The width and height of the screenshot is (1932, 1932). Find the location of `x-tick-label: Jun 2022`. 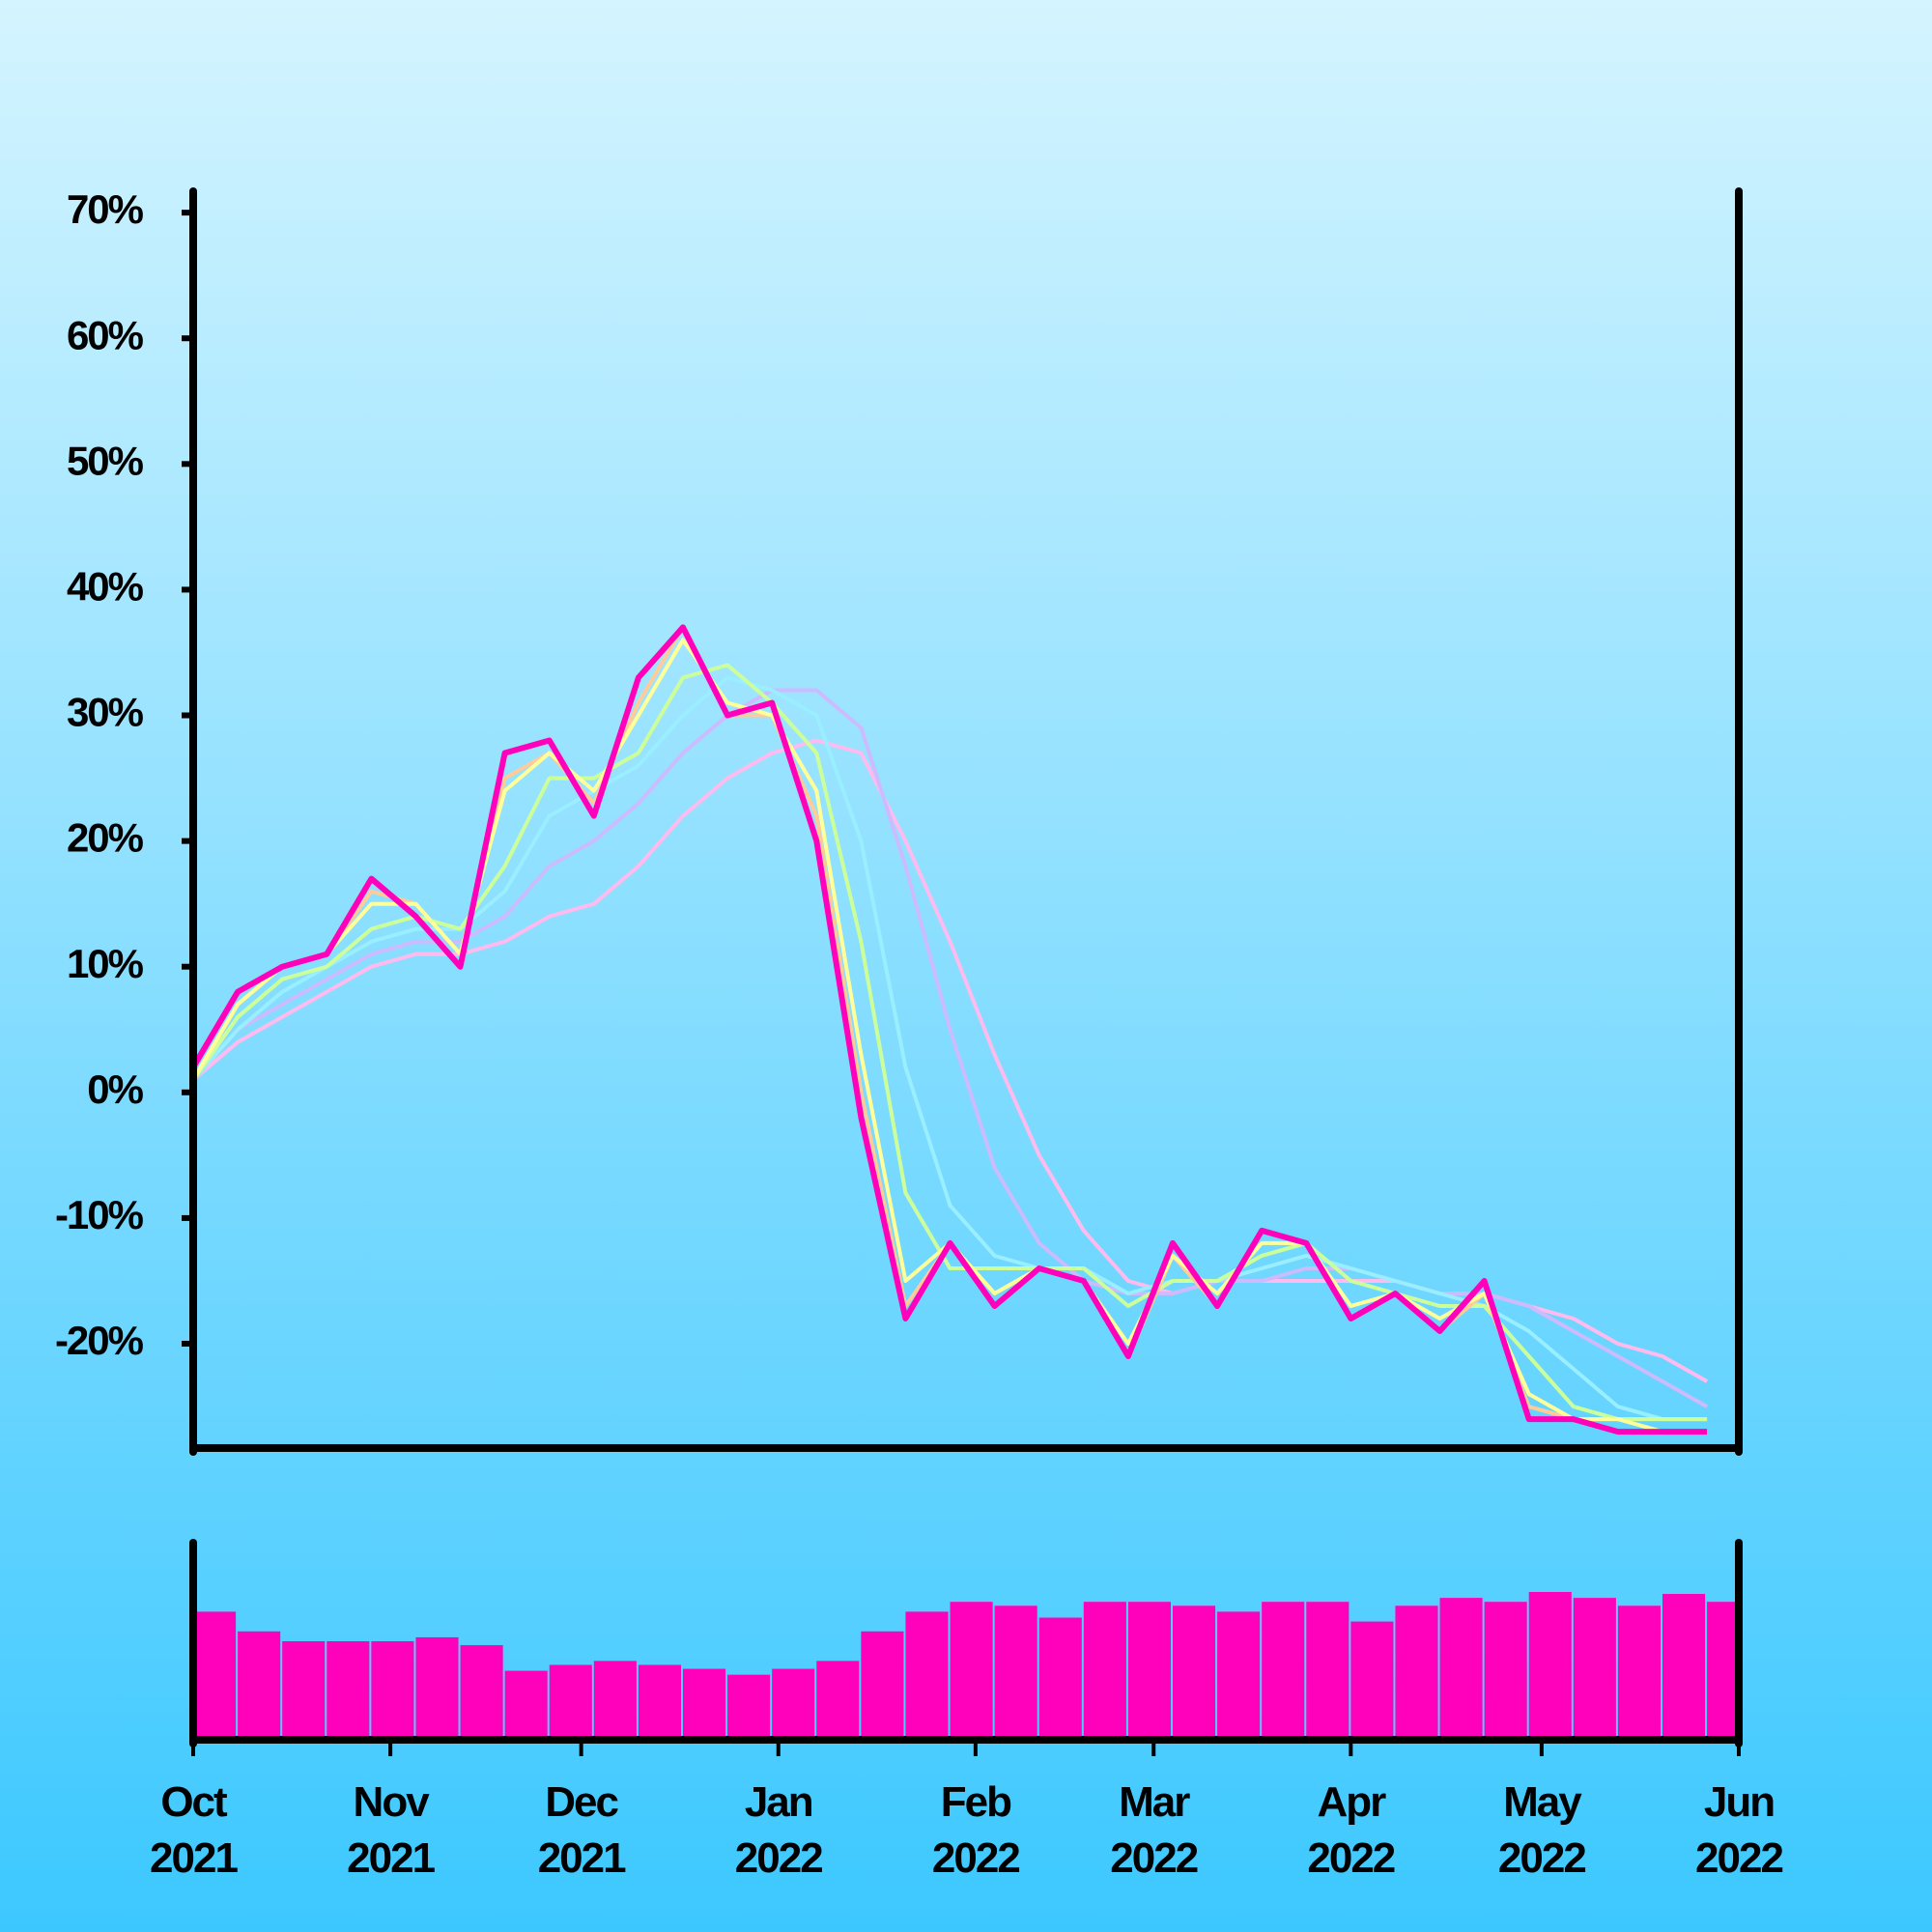

x-tick-label: Jun 2022 is located at coordinates (1739, 1830).